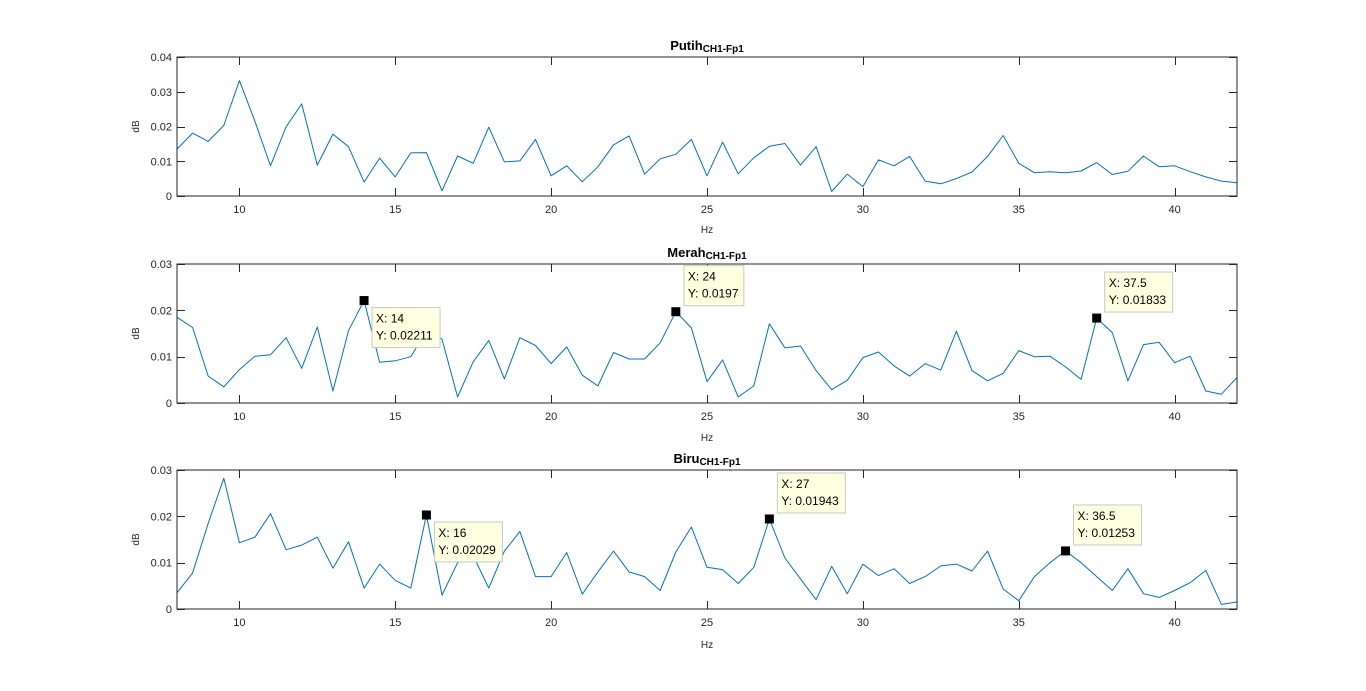 This screenshot has height=691, width=1366. Describe the element at coordinates (1097, 516) in the screenshot. I see `datatip-x-text: X: 36.5` at that location.